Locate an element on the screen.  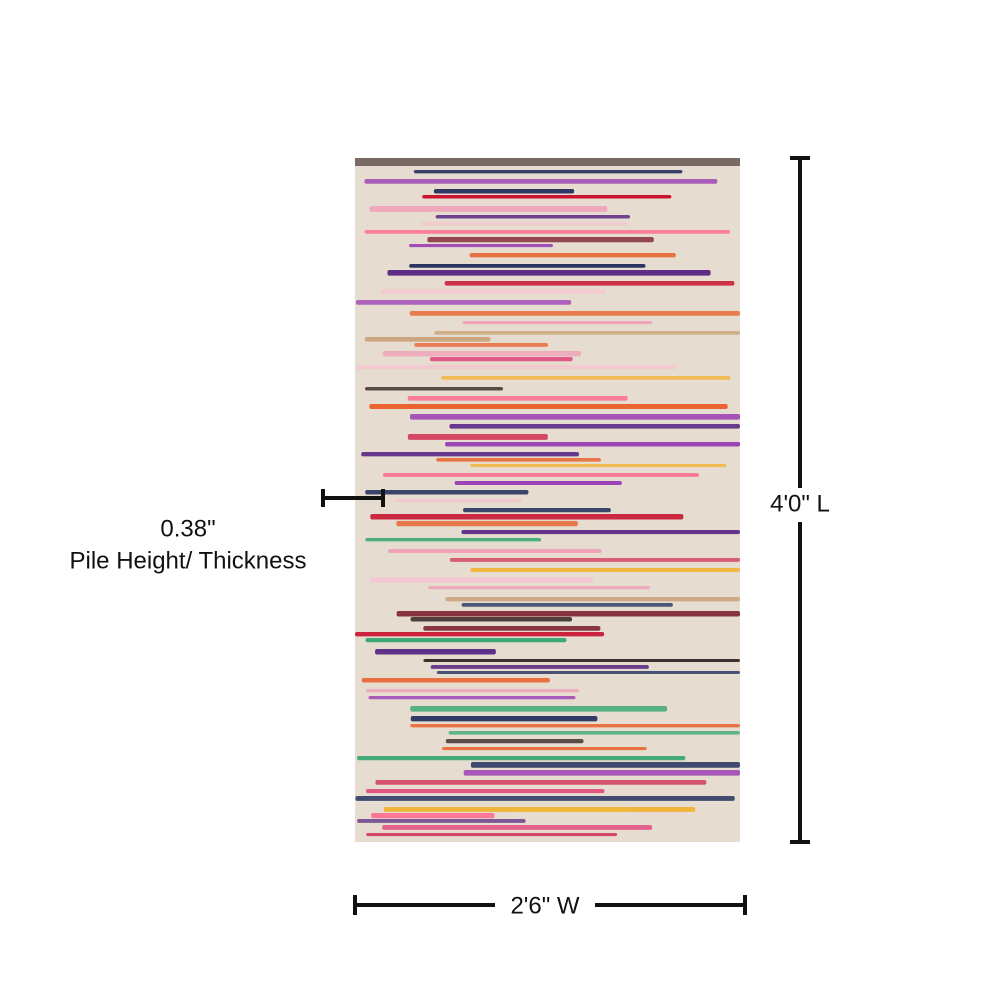
length-label: 4'0" L is located at coordinates (800, 503).